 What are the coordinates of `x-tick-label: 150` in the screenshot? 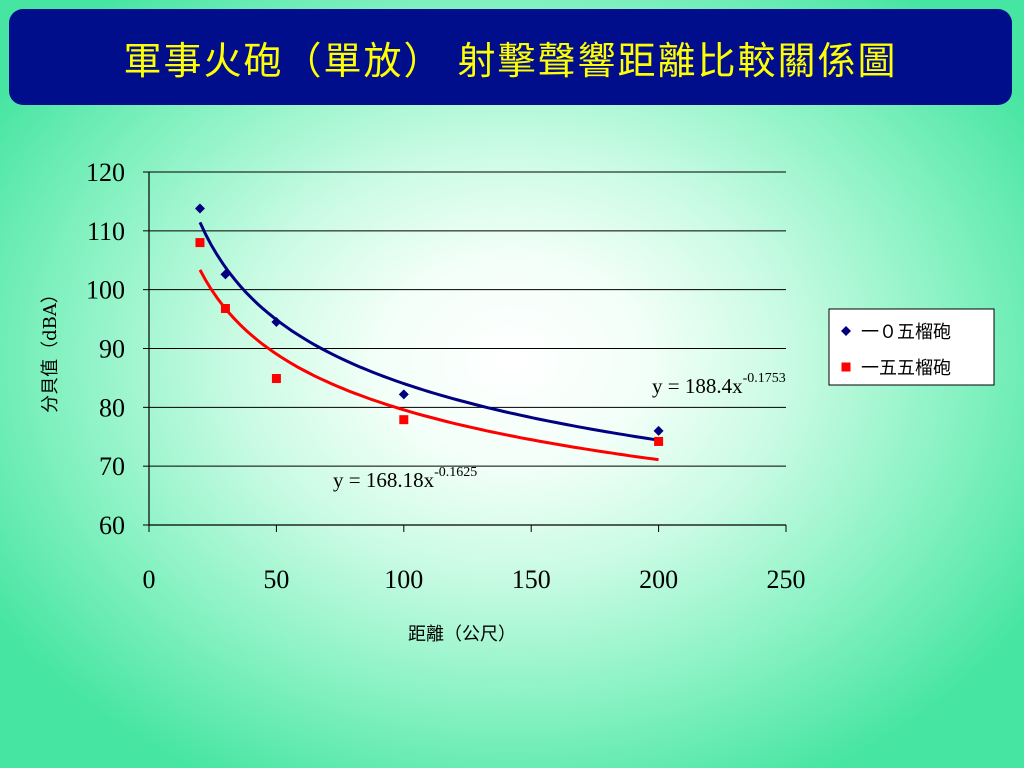 It's located at (531, 579).